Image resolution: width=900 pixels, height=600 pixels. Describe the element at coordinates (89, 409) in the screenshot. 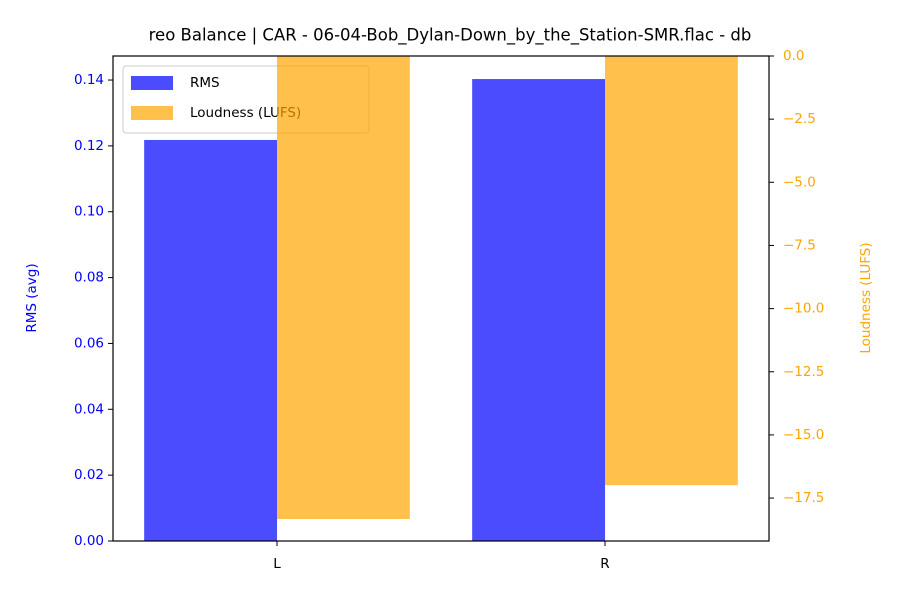

I see `y-tick-label: 0.04` at that location.